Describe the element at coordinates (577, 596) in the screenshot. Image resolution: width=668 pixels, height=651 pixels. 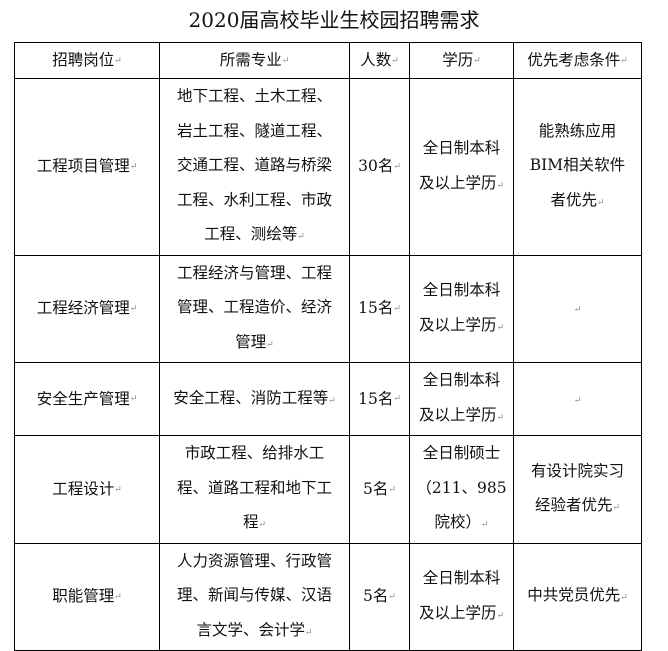
I see `preference-cell: 中共党员优先` at that location.